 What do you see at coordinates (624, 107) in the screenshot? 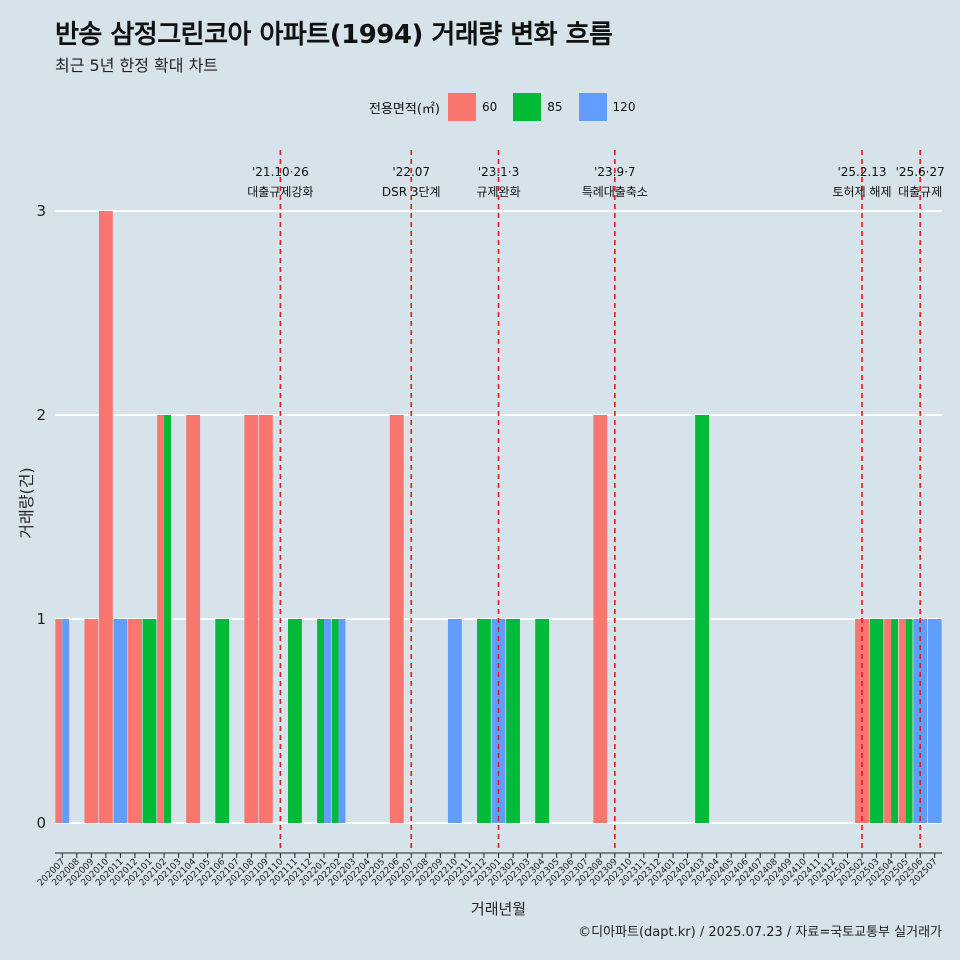
I see `legend-label-120: 120` at bounding box center [624, 107].